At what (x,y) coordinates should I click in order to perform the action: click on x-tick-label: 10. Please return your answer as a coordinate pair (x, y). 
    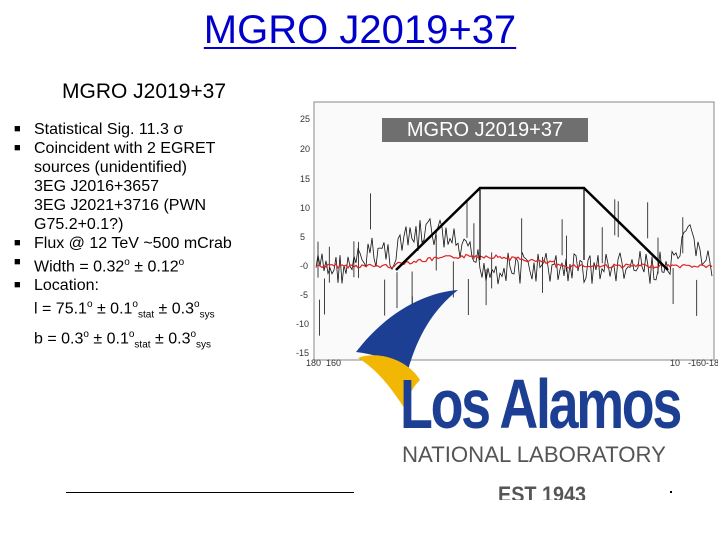
    Looking at the image, I should click on (675, 363).